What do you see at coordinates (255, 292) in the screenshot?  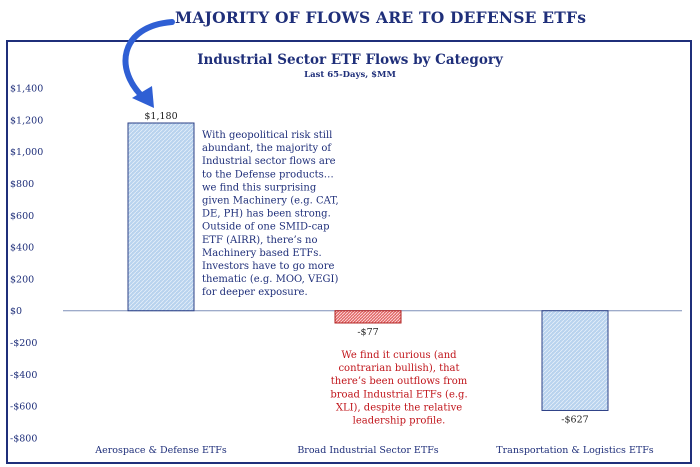 I see `defense-annotation-line: for deeper exposure.` at bounding box center [255, 292].